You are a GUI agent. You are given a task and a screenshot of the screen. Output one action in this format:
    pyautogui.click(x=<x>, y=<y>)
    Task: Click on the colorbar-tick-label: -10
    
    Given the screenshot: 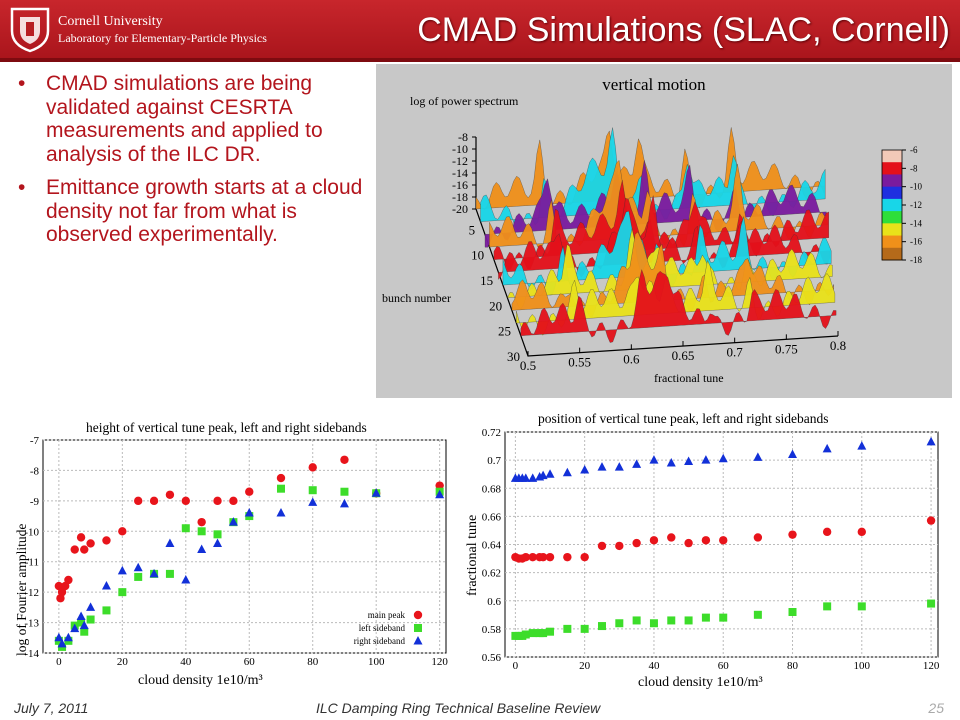 What is the action you would take?
    pyautogui.click(x=916, y=187)
    